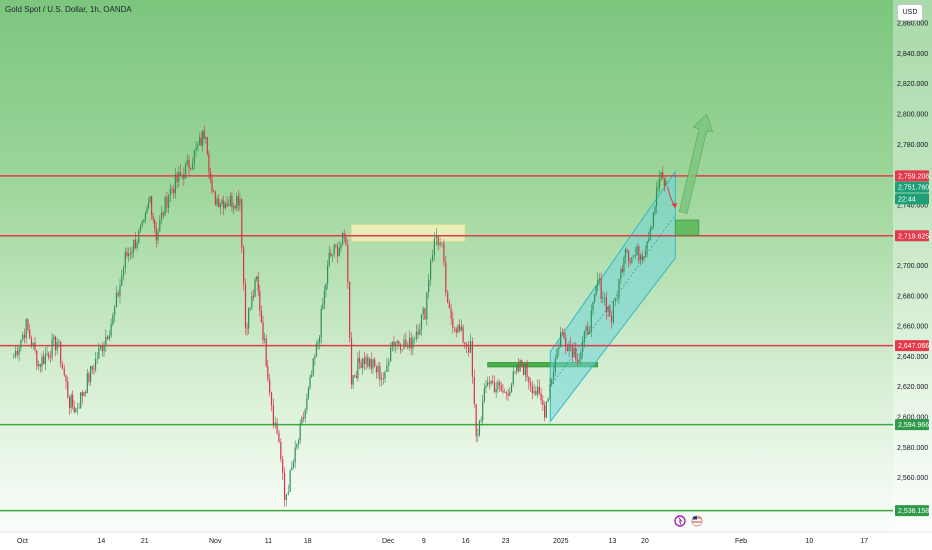 The width and height of the screenshot is (932, 550). Describe the element at coordinates (308, 541) in the screenshot. I see `time-tick: 18` at that location.